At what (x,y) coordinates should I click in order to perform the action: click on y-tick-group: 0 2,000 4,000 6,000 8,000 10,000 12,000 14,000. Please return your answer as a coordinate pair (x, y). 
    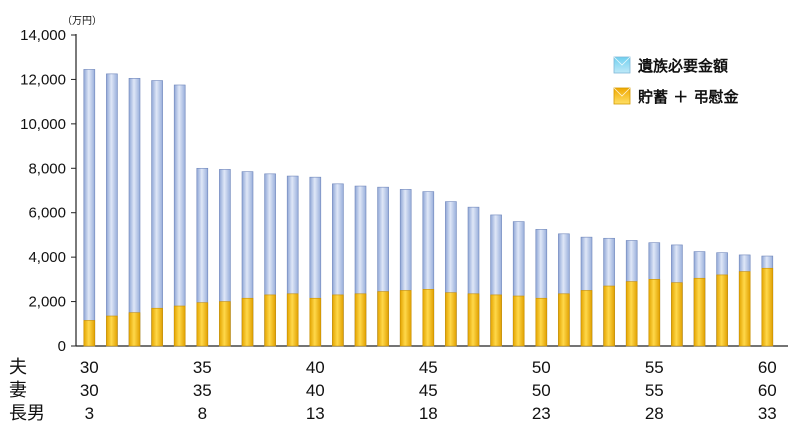
    Looking at the image, I should click on (48, 191).